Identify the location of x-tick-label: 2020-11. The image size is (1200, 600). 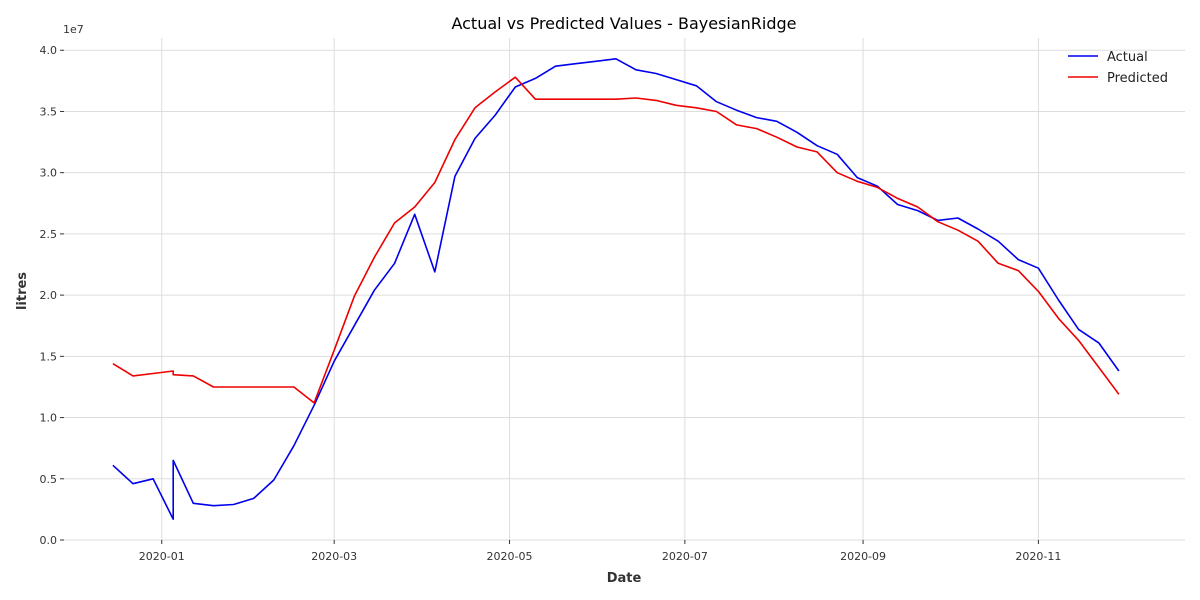
(1038, 556).